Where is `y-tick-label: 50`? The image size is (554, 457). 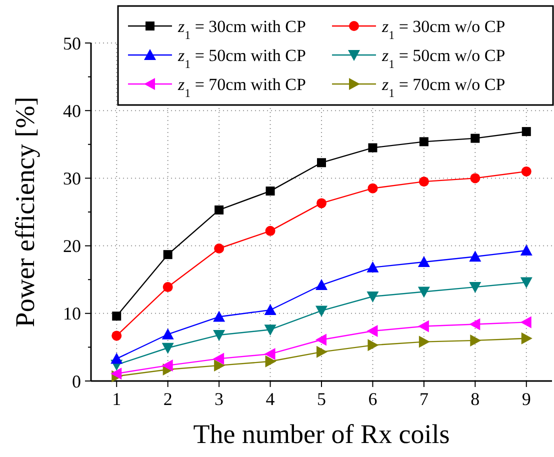
y-tick-label: 50 is located at coordinates (72, 43).